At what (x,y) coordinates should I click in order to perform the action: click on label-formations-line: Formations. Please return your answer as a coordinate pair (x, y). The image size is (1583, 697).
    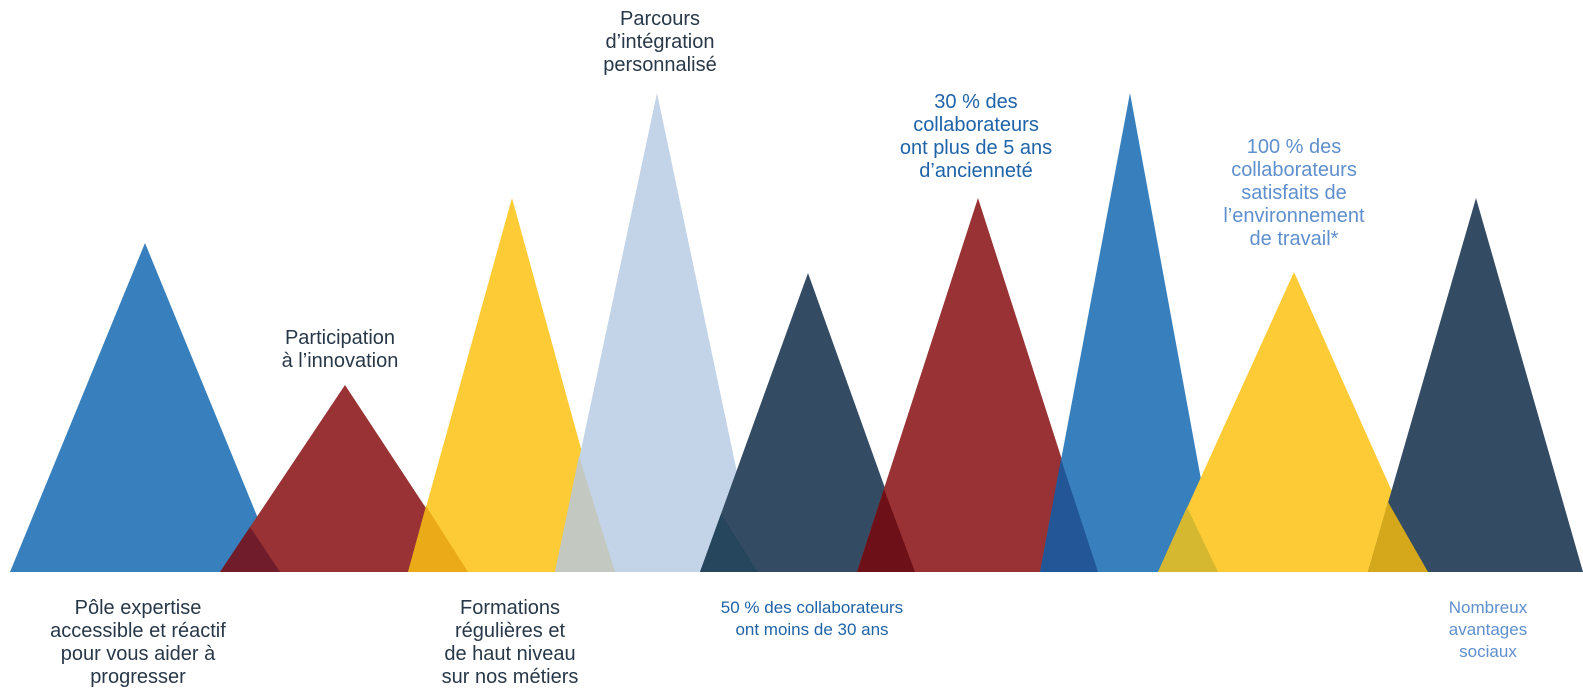
    Looking at the image, I should click on (510, 608).